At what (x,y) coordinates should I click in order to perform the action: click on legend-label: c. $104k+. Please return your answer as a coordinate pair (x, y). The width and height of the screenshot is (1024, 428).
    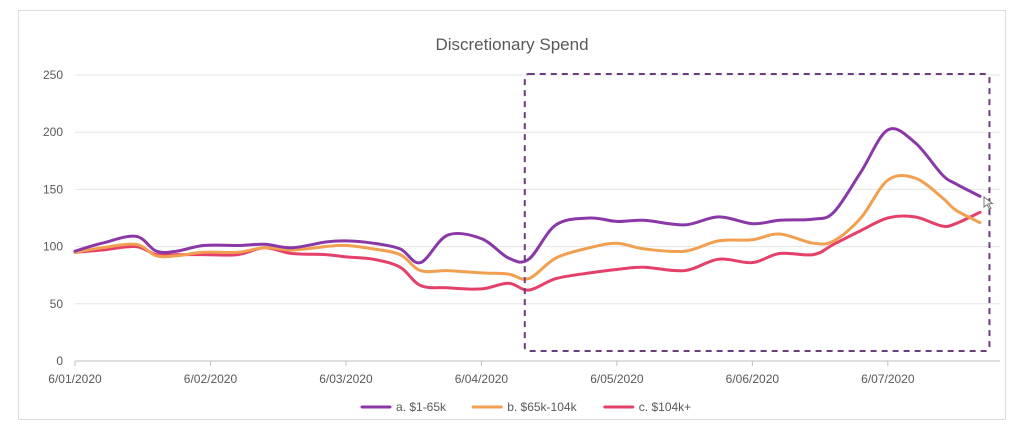
    Looking at the image, I should click on (665, 407).